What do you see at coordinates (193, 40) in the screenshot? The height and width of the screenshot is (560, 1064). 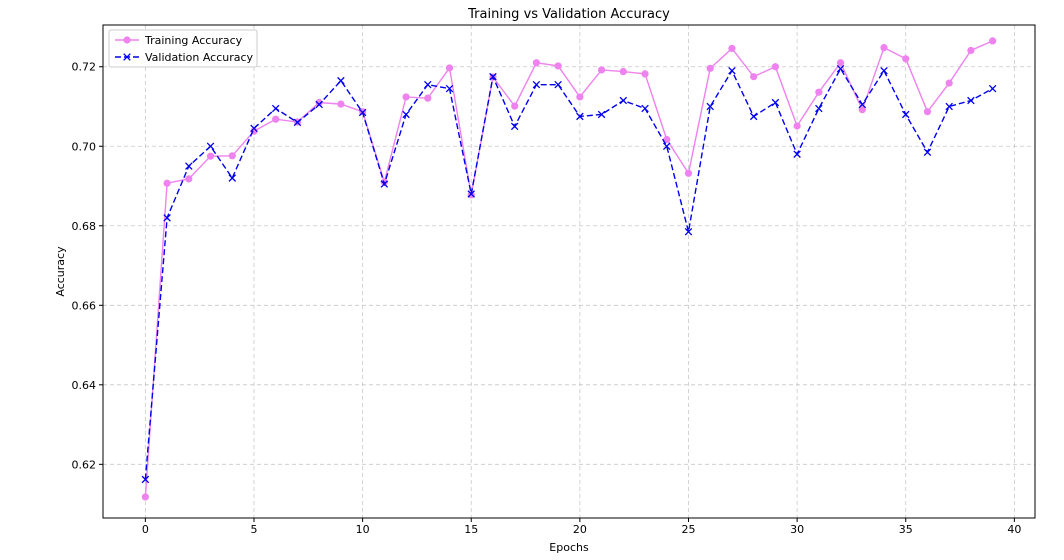 I see `legend-label: Training Accuracy` at bounding box center [193, 40].